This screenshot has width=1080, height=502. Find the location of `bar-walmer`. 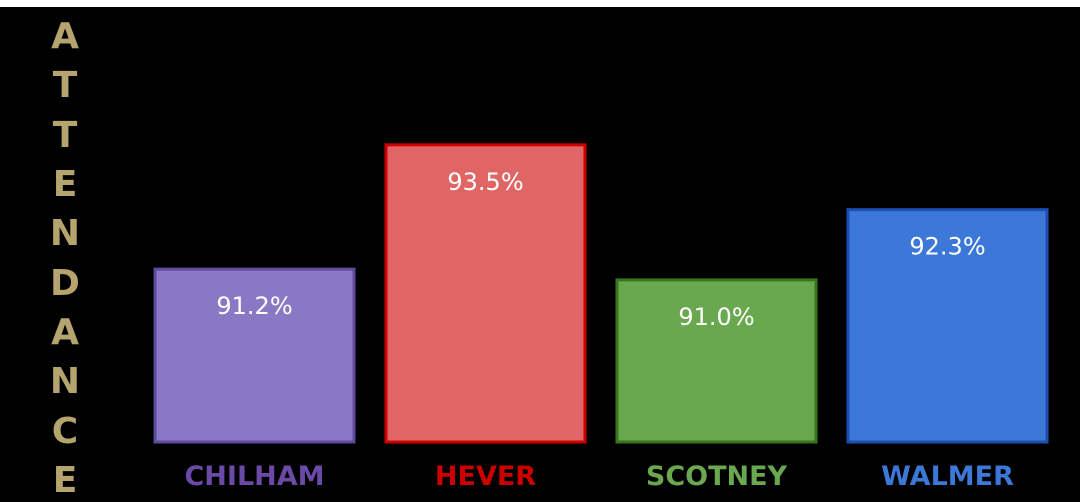

bar-walmer is located at coordinates (947, 326).